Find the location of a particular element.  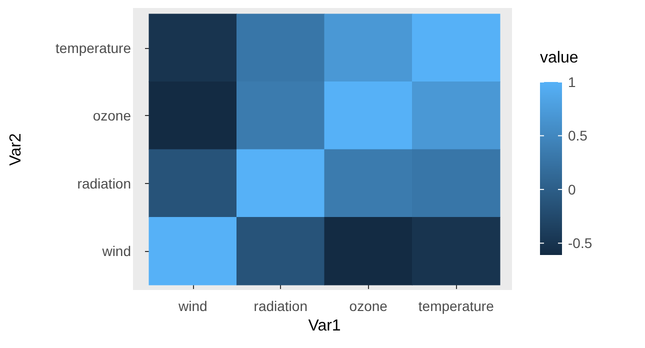

y-tick-label: ozone is located at coordinates (112, 116).